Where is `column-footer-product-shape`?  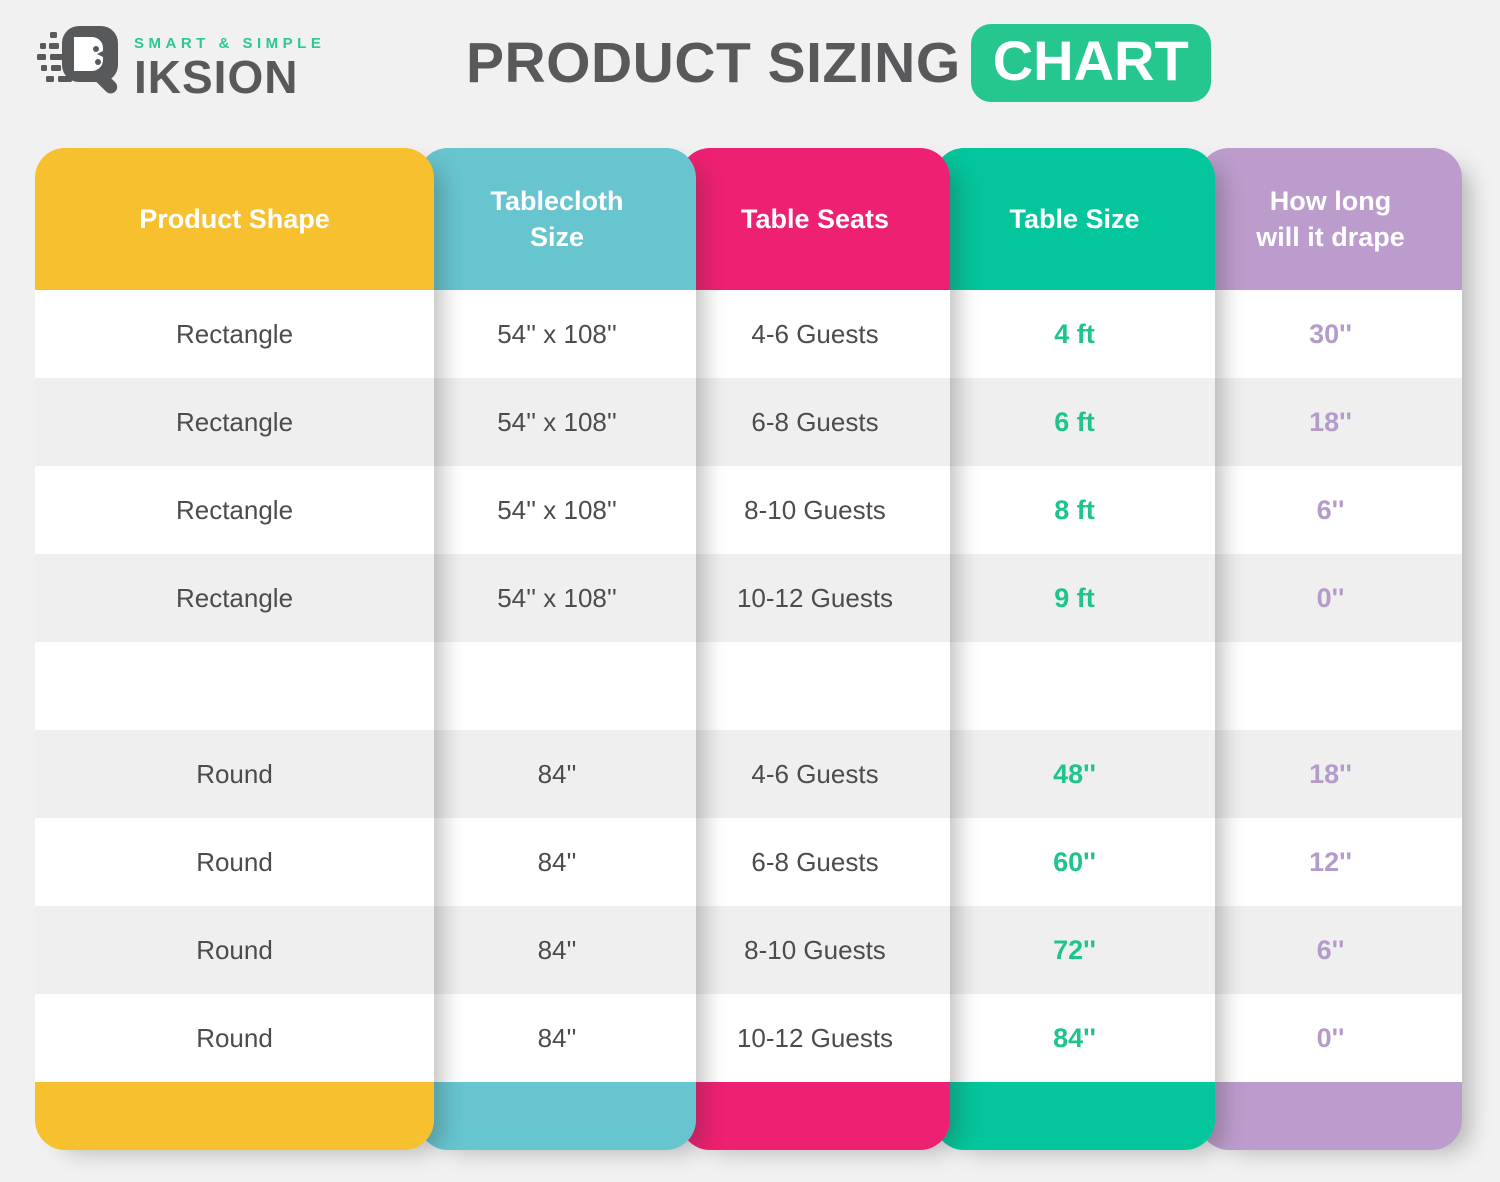 column-footer-product-shape is located at coordinates (234, 1116).